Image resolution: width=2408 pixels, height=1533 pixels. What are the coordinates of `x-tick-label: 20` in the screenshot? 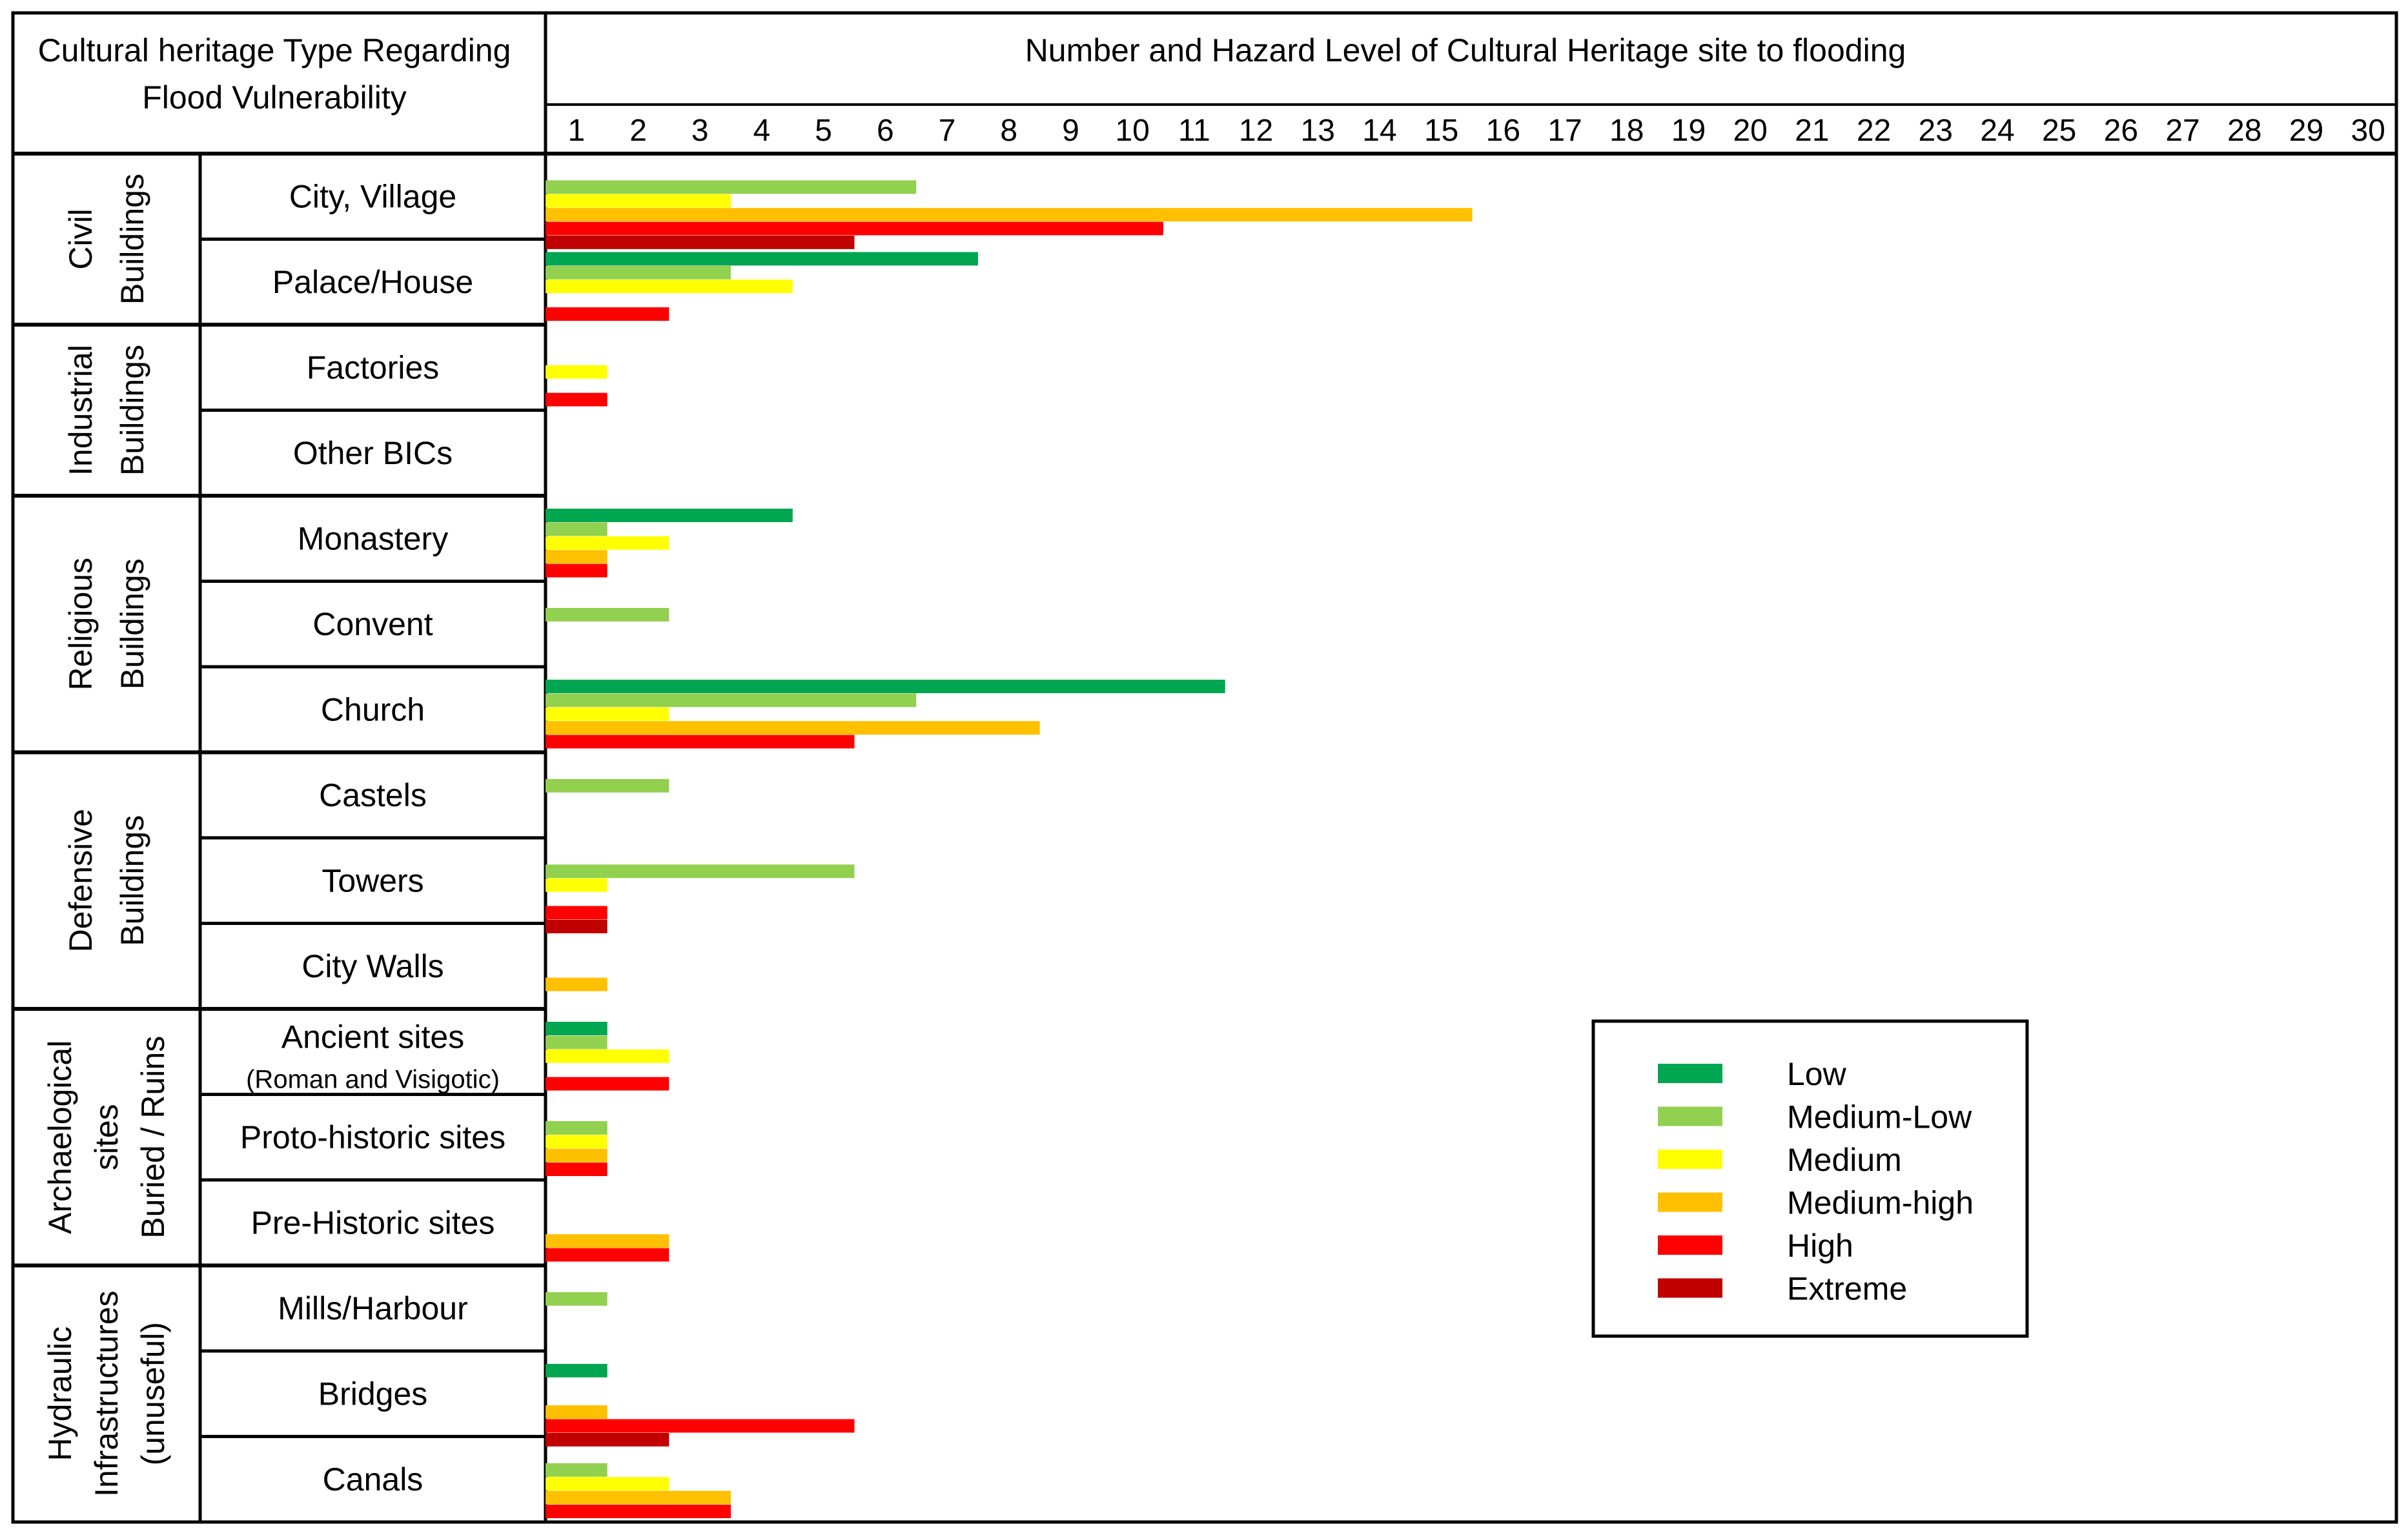 It's located at (1750, 131).